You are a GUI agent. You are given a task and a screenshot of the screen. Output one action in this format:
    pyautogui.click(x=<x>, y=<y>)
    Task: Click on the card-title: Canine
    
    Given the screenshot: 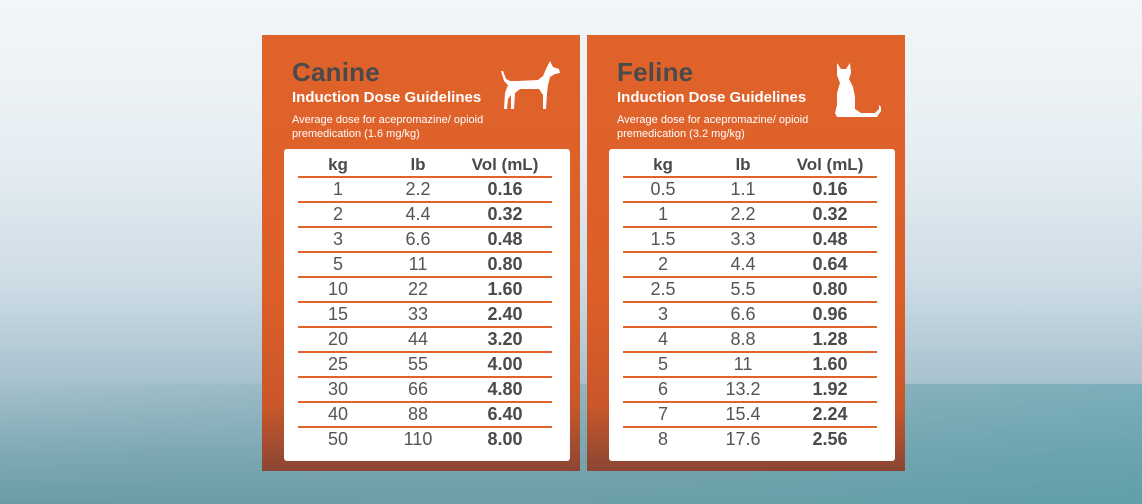 What is the action you would take?
    pyautogui.click(x=336, y=72)
    